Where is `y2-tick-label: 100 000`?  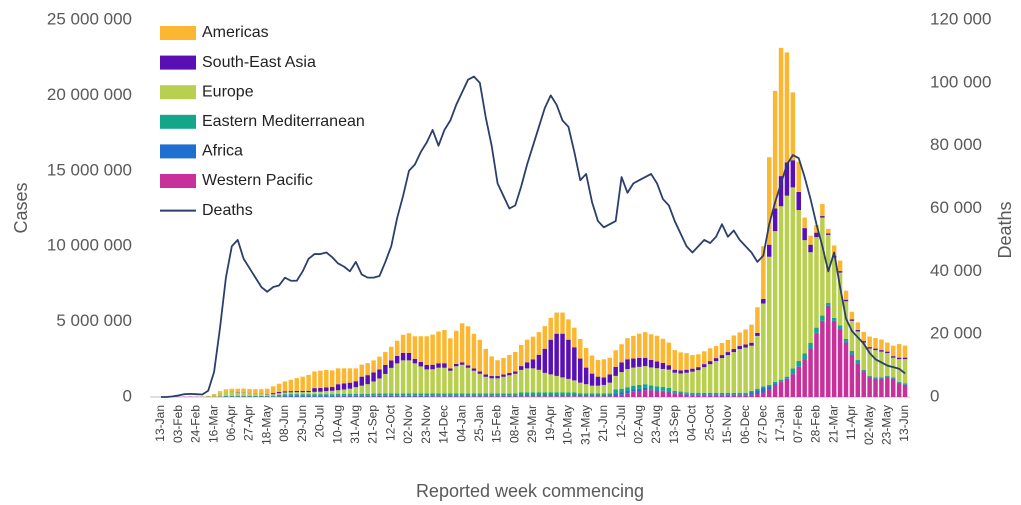 y2-tick-label: 100 000 is located at coordinates (960, 81).